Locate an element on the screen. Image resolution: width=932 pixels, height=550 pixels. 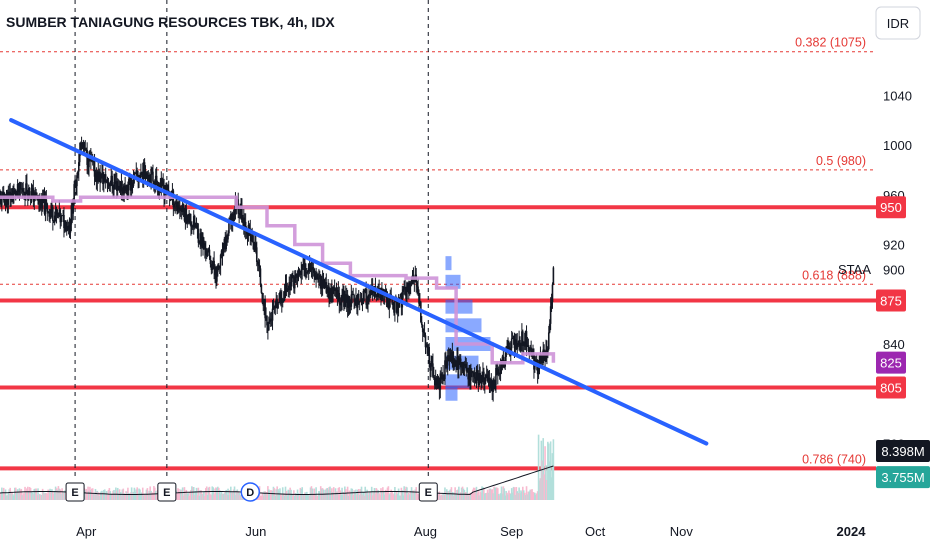
currency-button: IDR is located at coordinates (898, 23).